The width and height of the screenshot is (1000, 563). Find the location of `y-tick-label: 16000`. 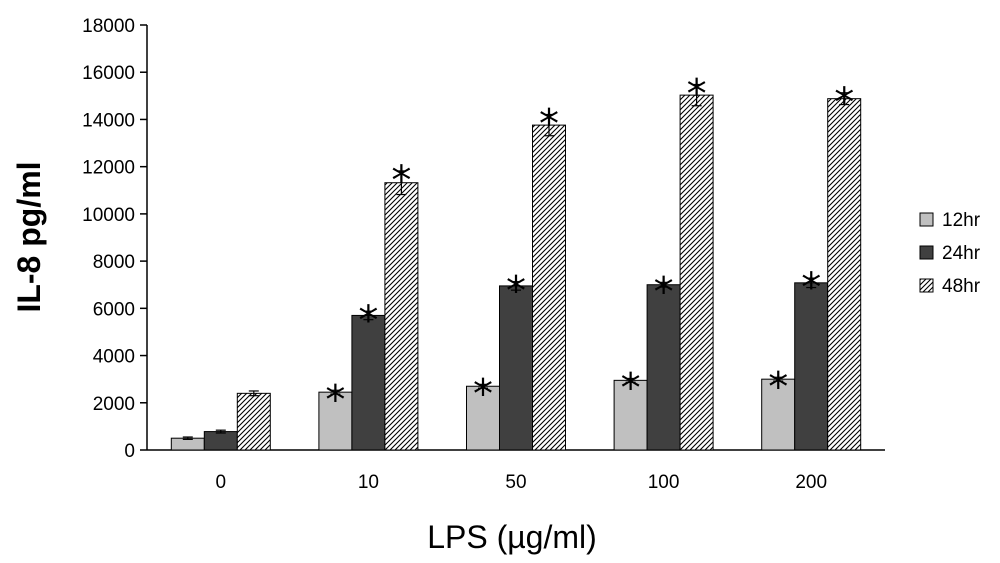

y-tick-label: 16000 is located at coordinates (108, 73).